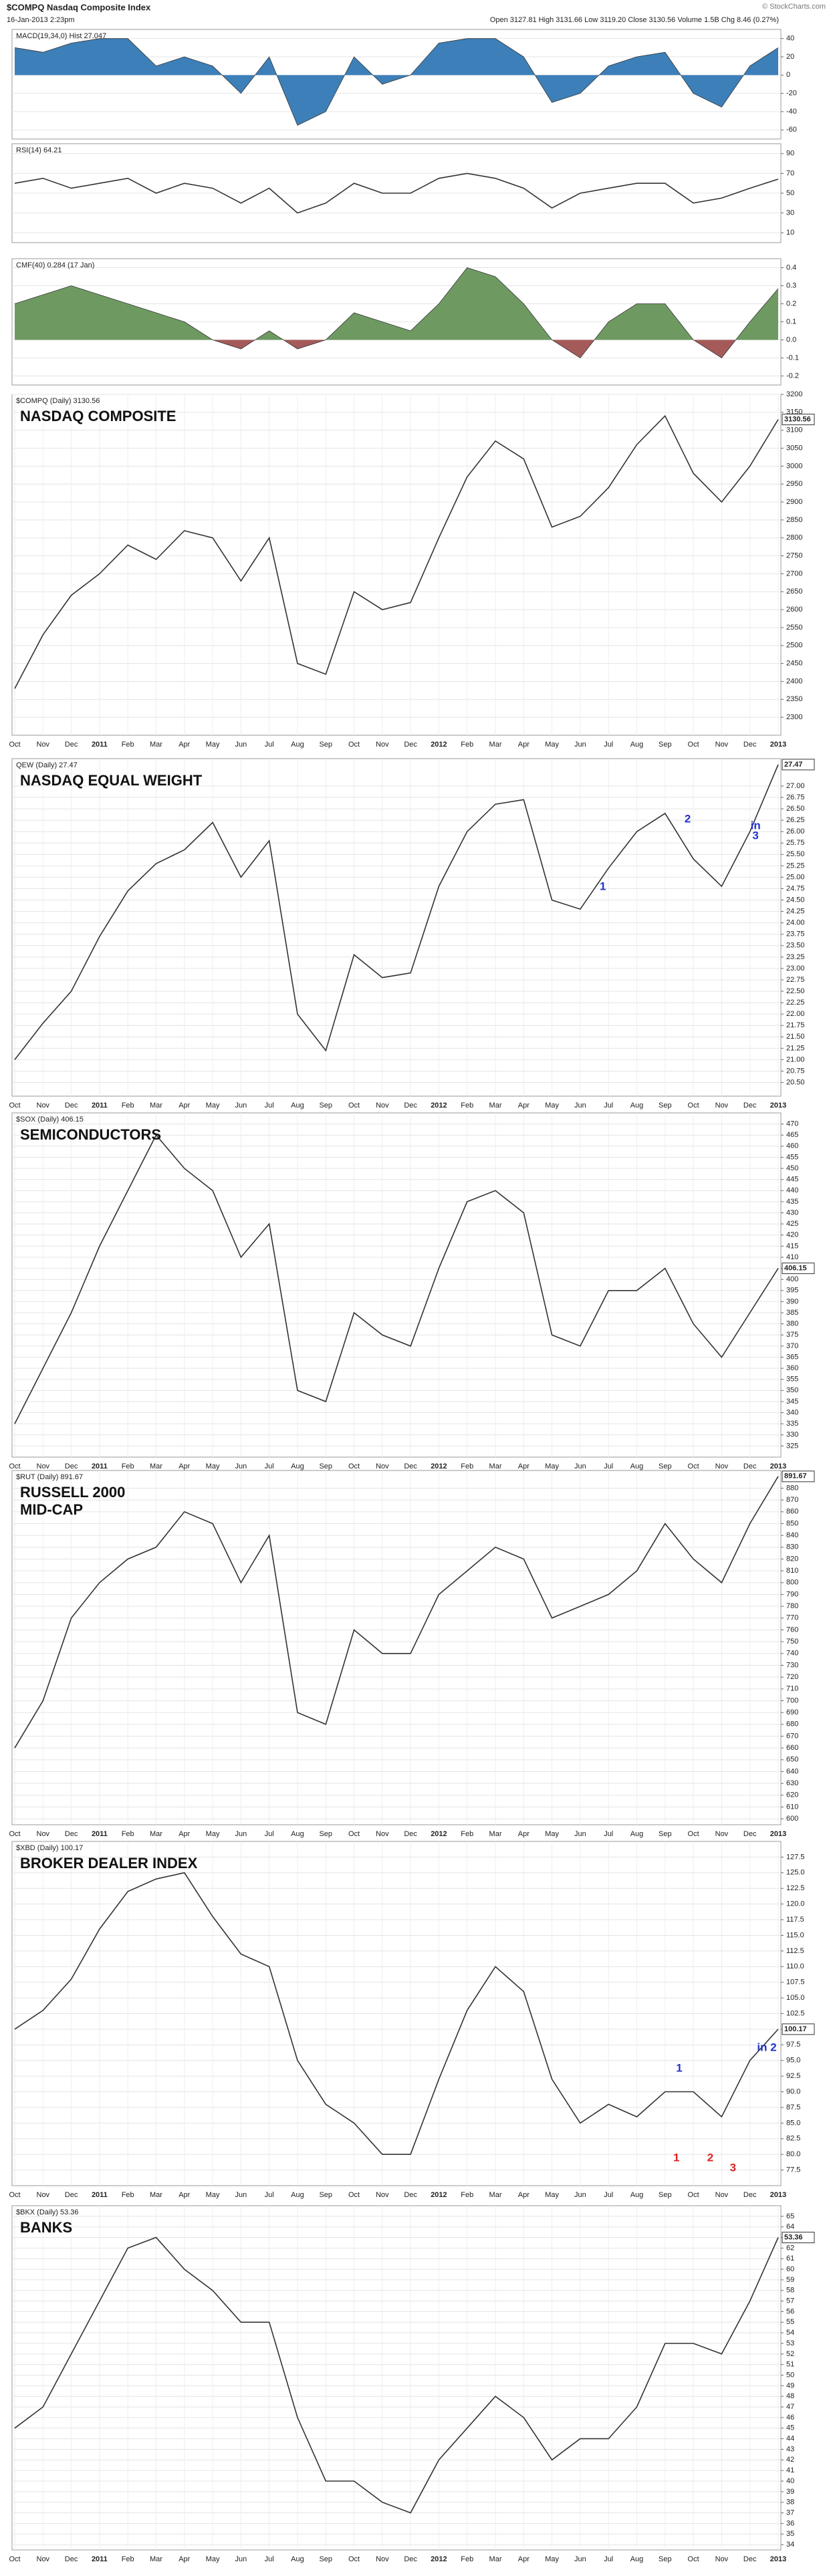 This screenshot has width=829, height=2576. Describe the element at coordinates (795, 968) in the screenshot. I see `y-tick-label: 23.00` at that location.